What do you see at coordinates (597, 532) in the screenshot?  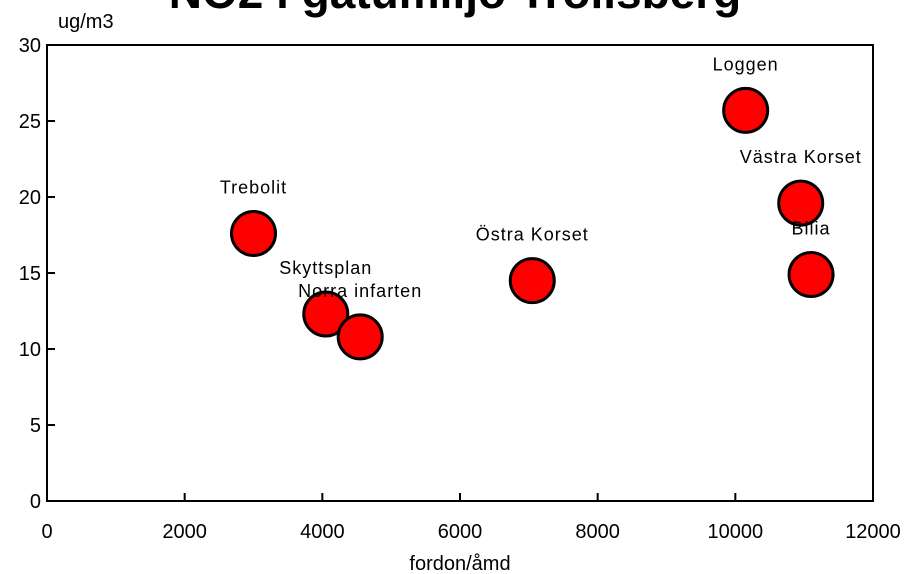 I see `x-tick-label: 8000` at bounding box center [597, 532].